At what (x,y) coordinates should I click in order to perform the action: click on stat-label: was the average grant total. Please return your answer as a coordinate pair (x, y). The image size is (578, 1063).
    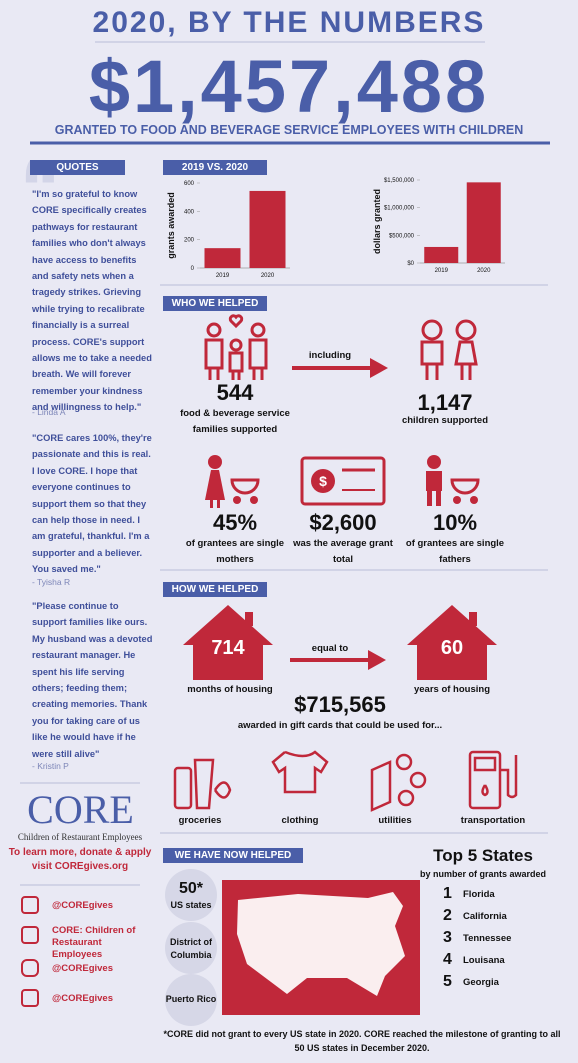
    Looking at the image, I should click on (343, 551).